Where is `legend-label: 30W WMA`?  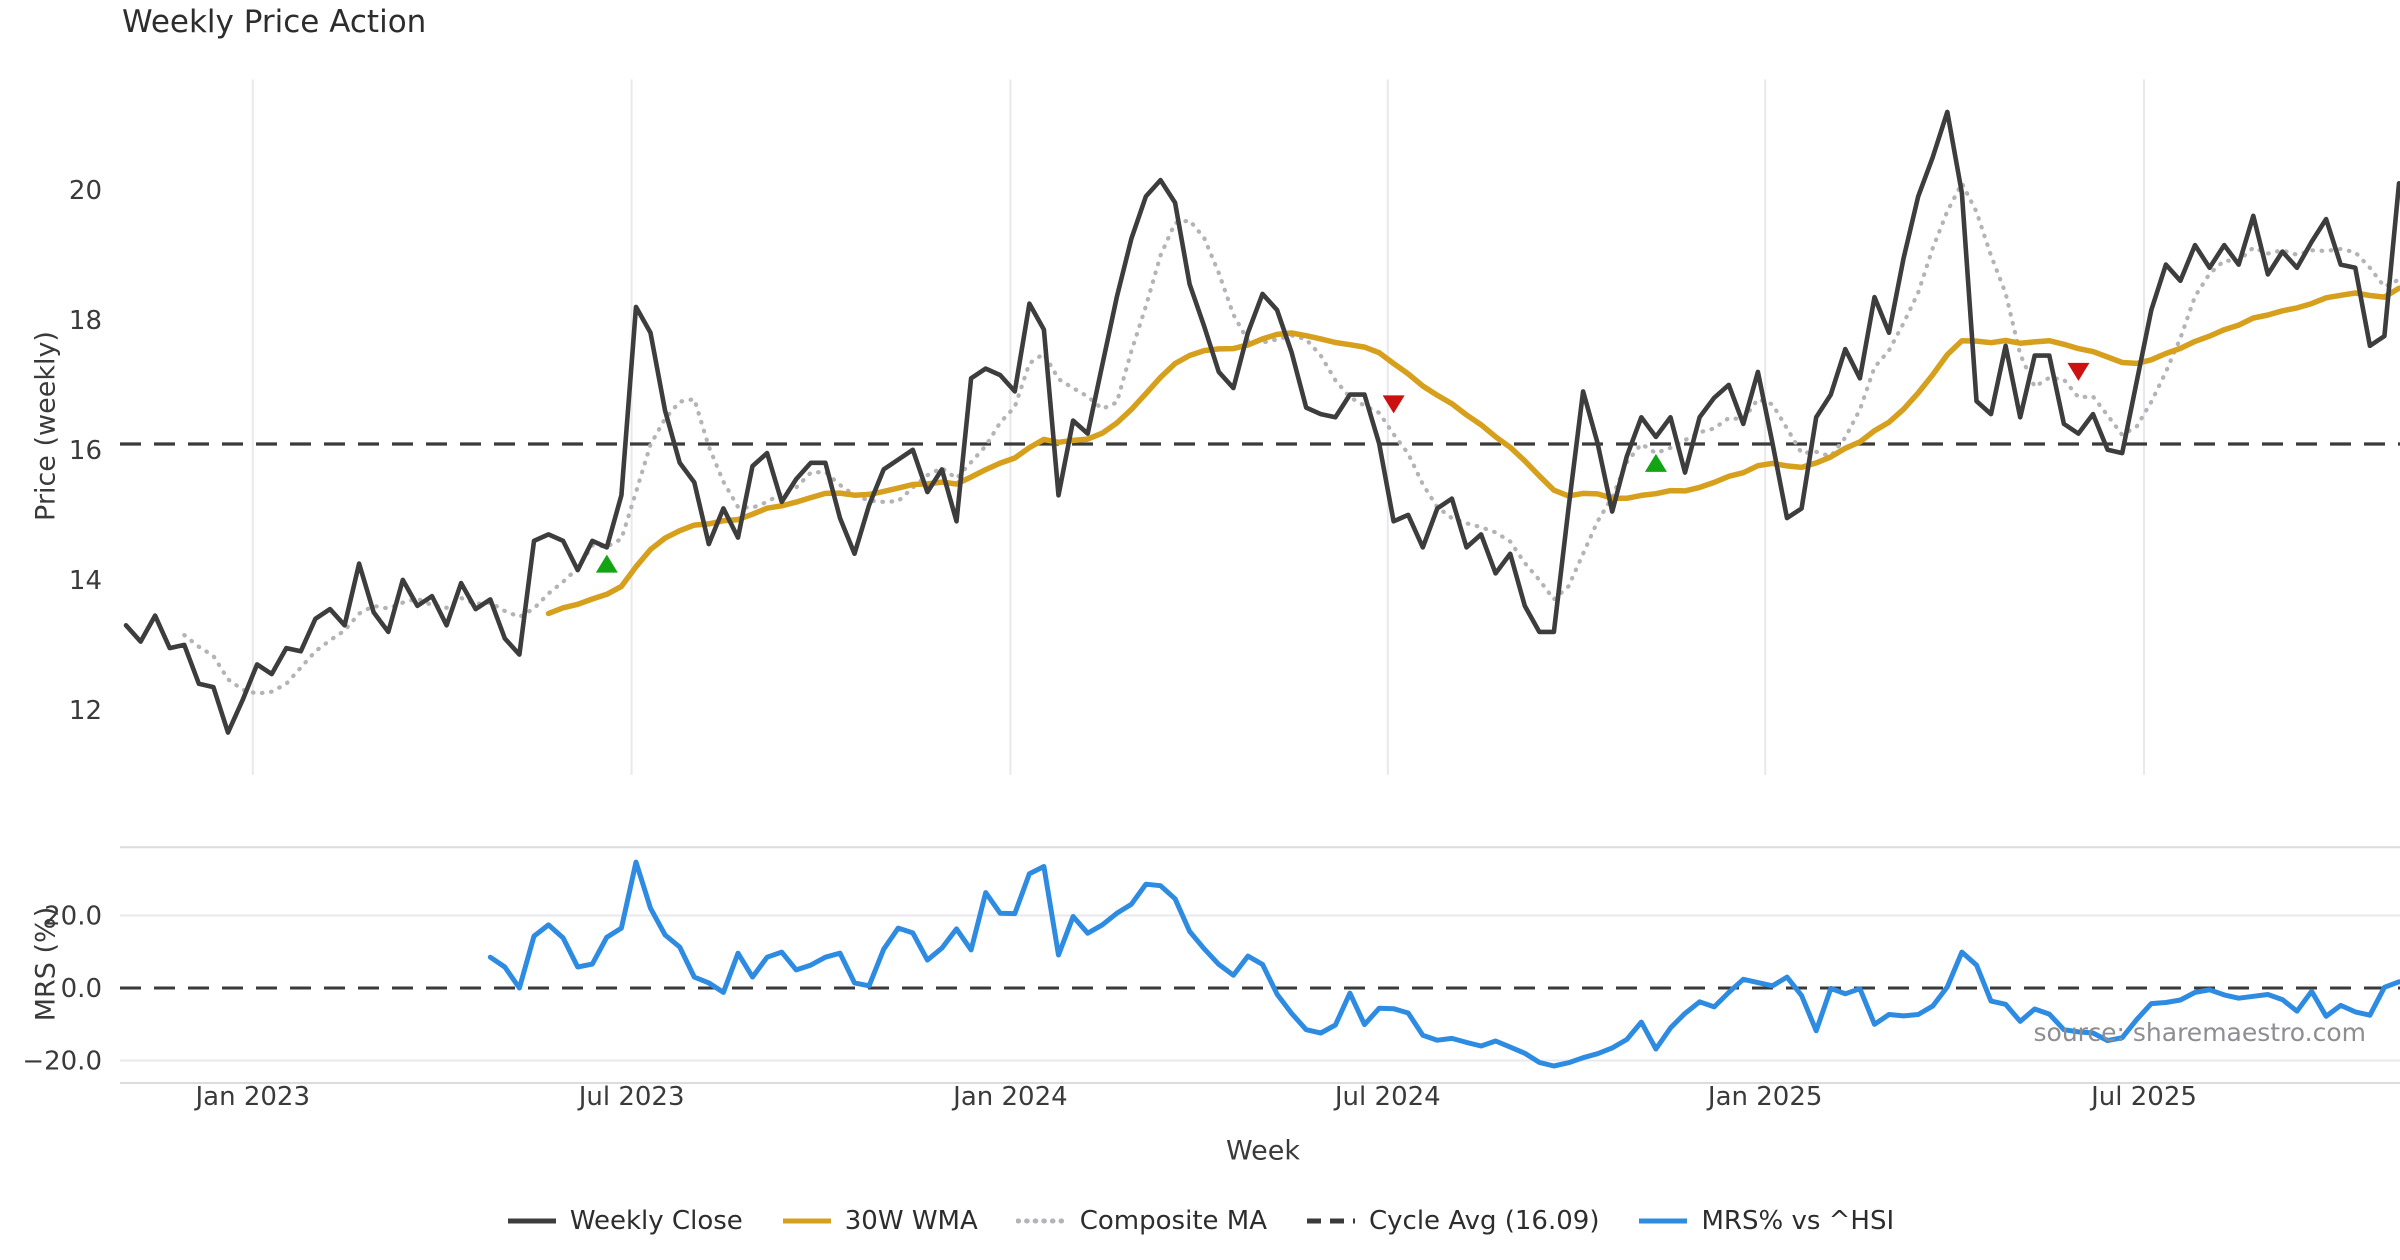 legend-label: 30W WMA is located at coordinates (911, 1221).